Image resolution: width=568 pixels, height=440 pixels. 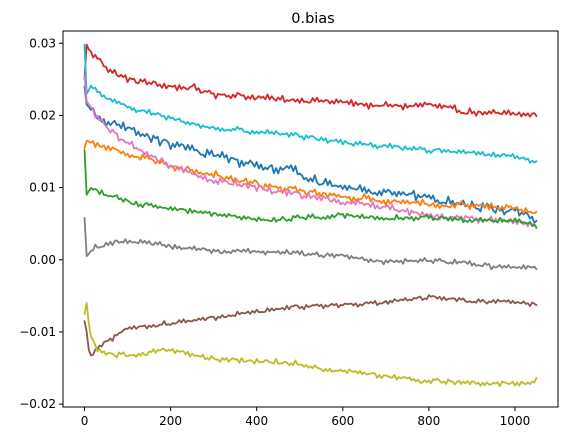 What do you see at coordinates (42, 260) in the screenshot?
I see `y-tick-label: 0.00` at bounding box center [42, 260].